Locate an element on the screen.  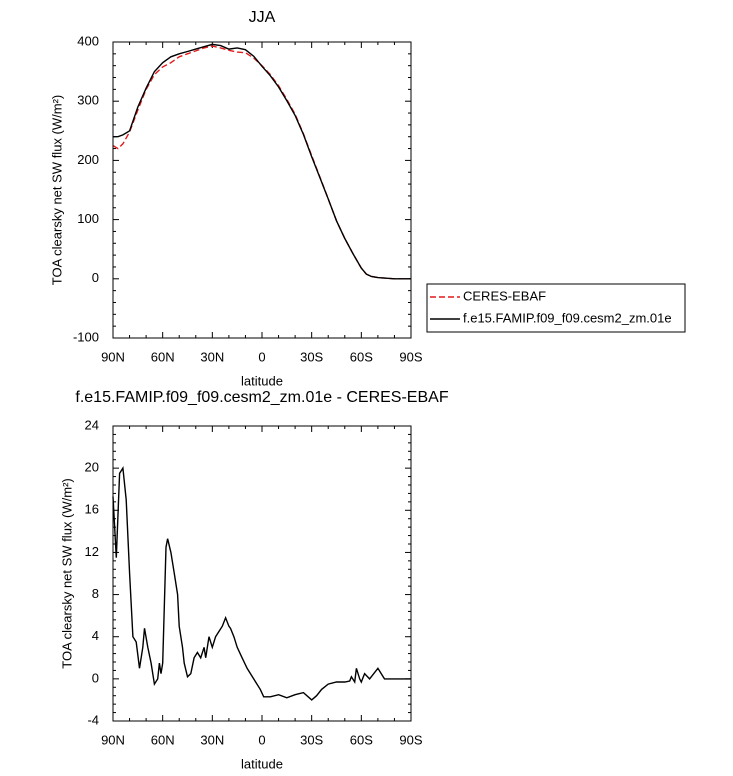
legend-label: f.e15.FAMIP.f09_f09.cesm2_zm.01e is located at coordinates (567, 317).